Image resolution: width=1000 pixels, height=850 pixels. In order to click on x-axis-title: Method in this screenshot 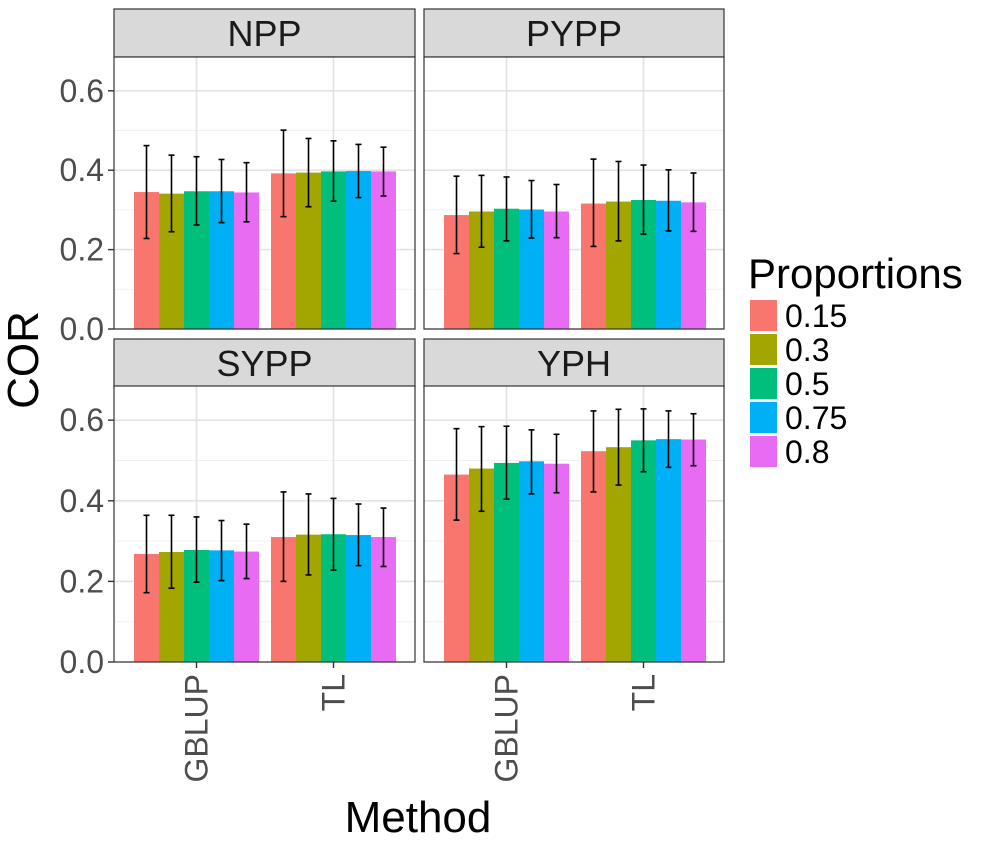, I will do `click(418, 817)`.